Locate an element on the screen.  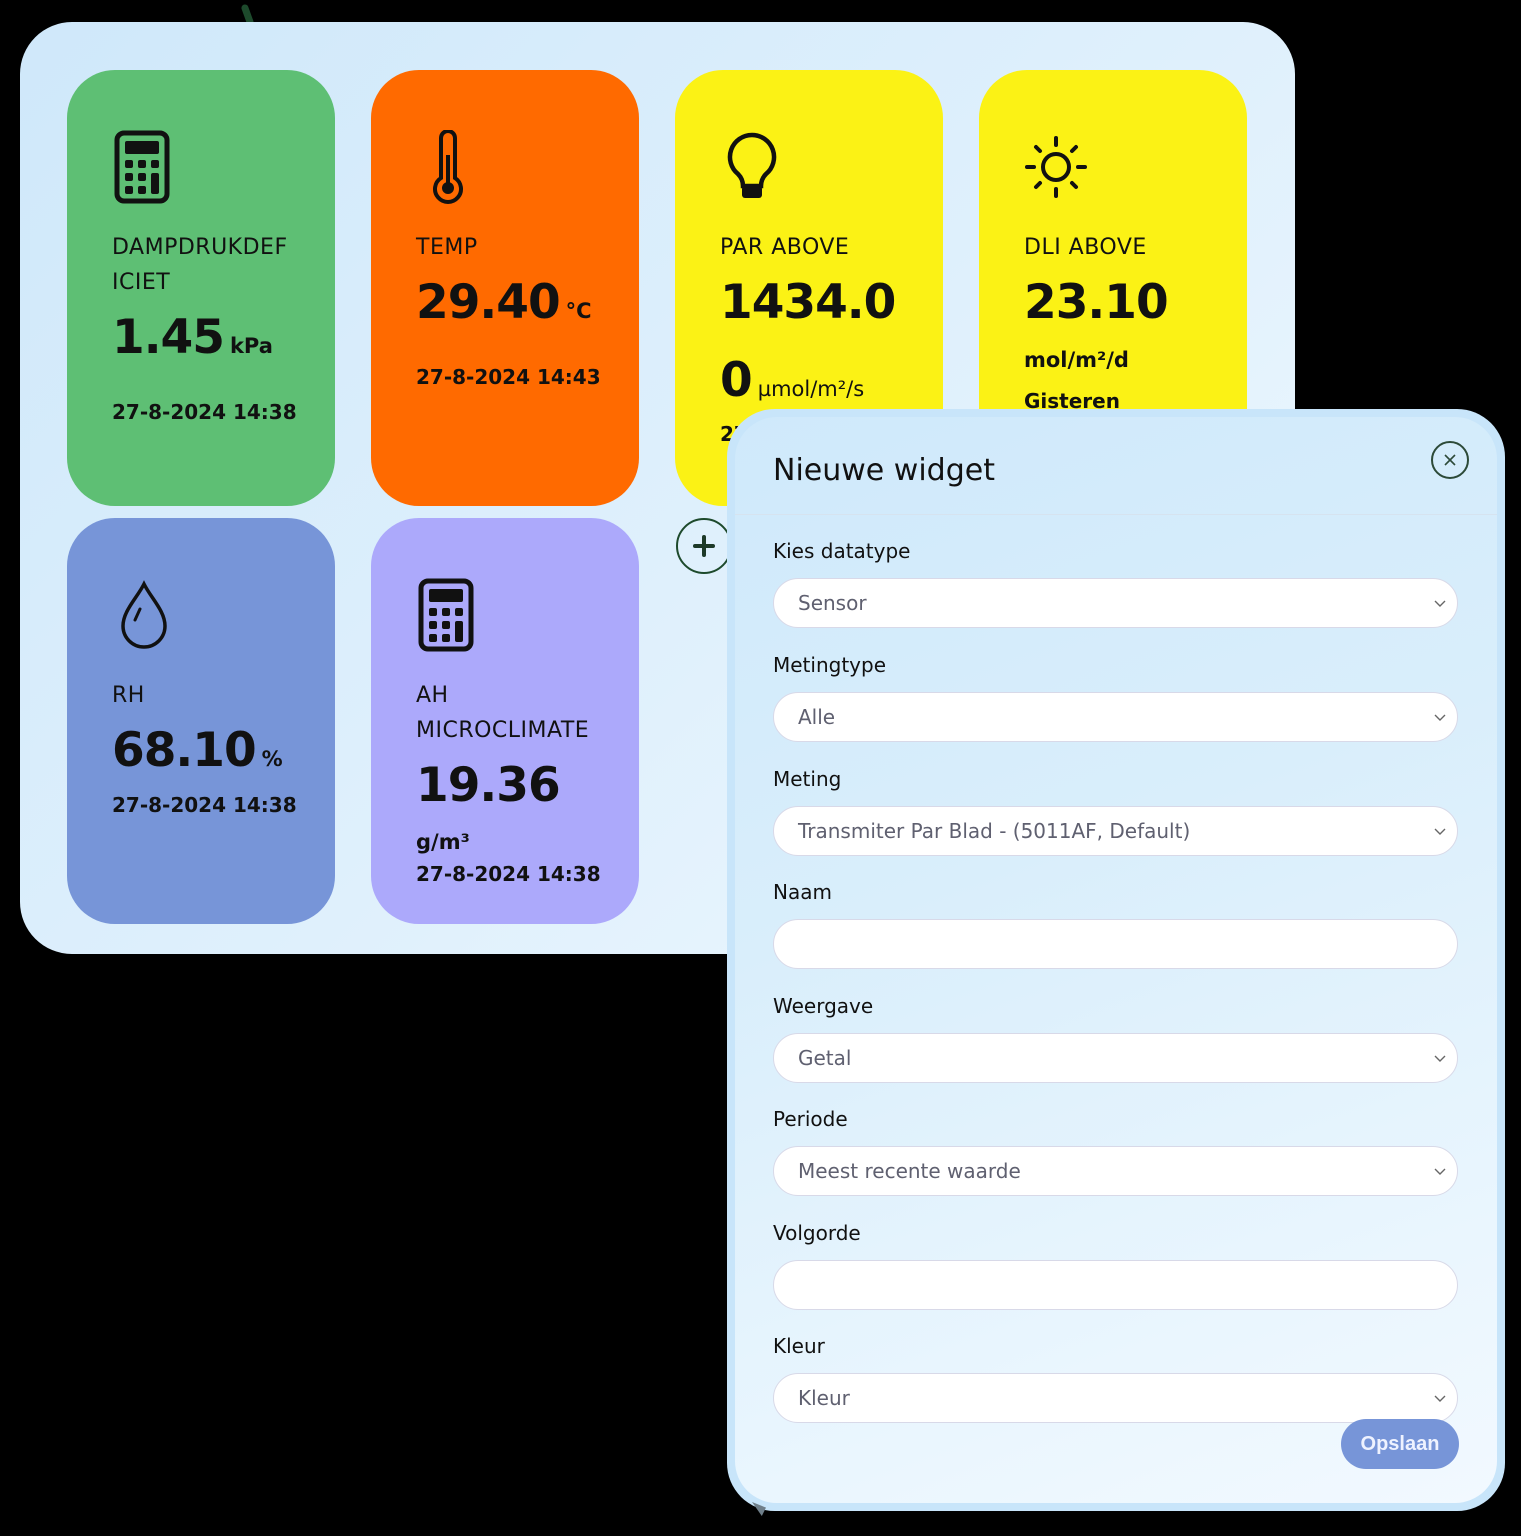
close-icon is located at coordinates (1450, 460).